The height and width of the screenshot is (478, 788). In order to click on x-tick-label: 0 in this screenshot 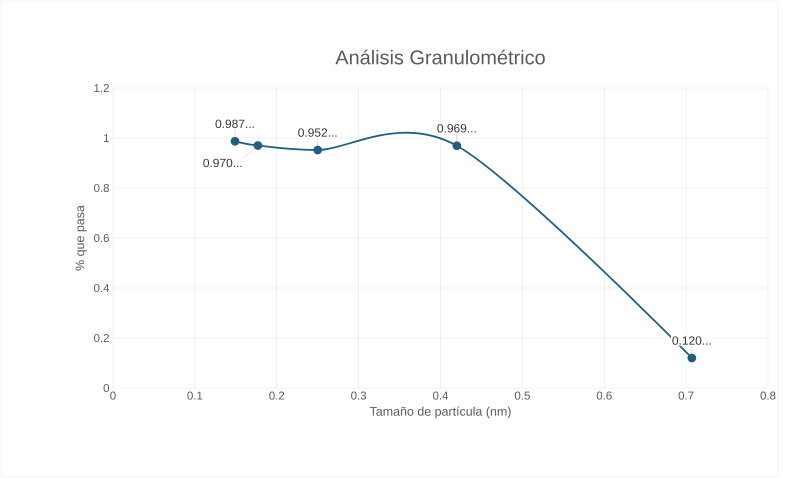, I will do `click(113, 396)`.